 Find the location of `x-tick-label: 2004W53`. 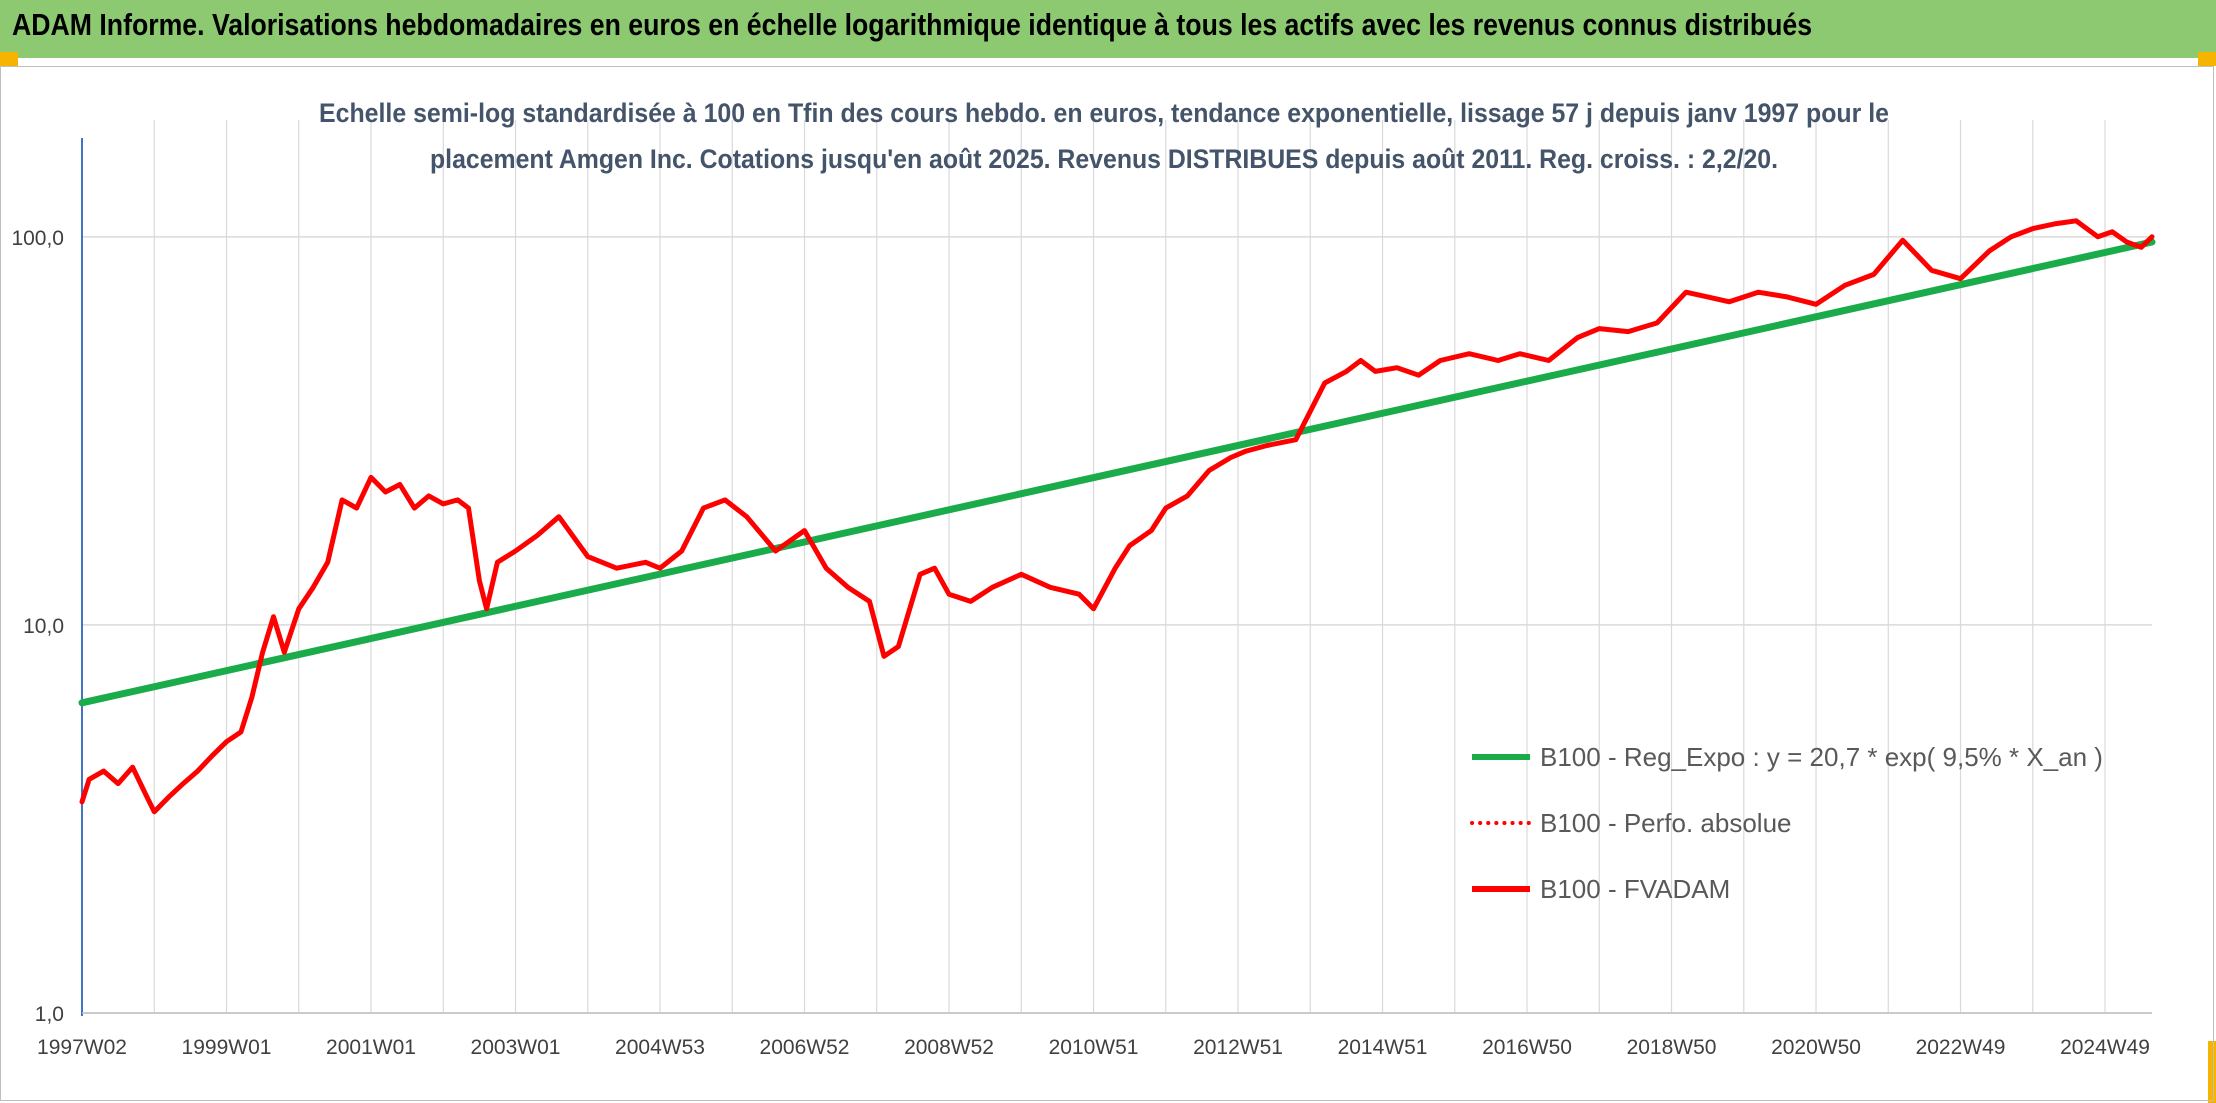

x-tick-label: 2004W53 is located at coordinates (660, 1047).